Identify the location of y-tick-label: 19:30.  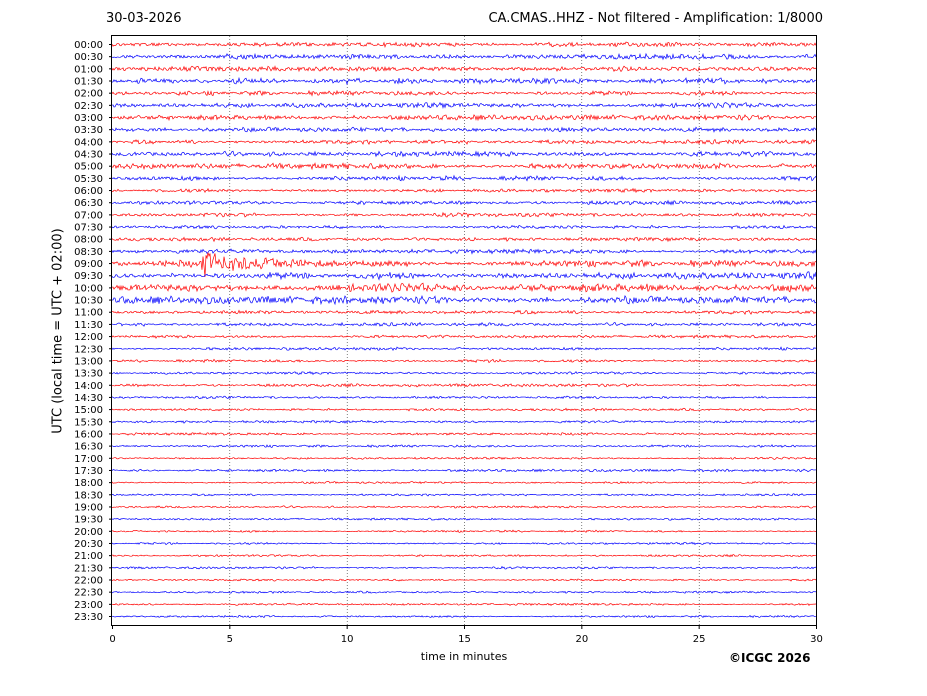
(88, 520).